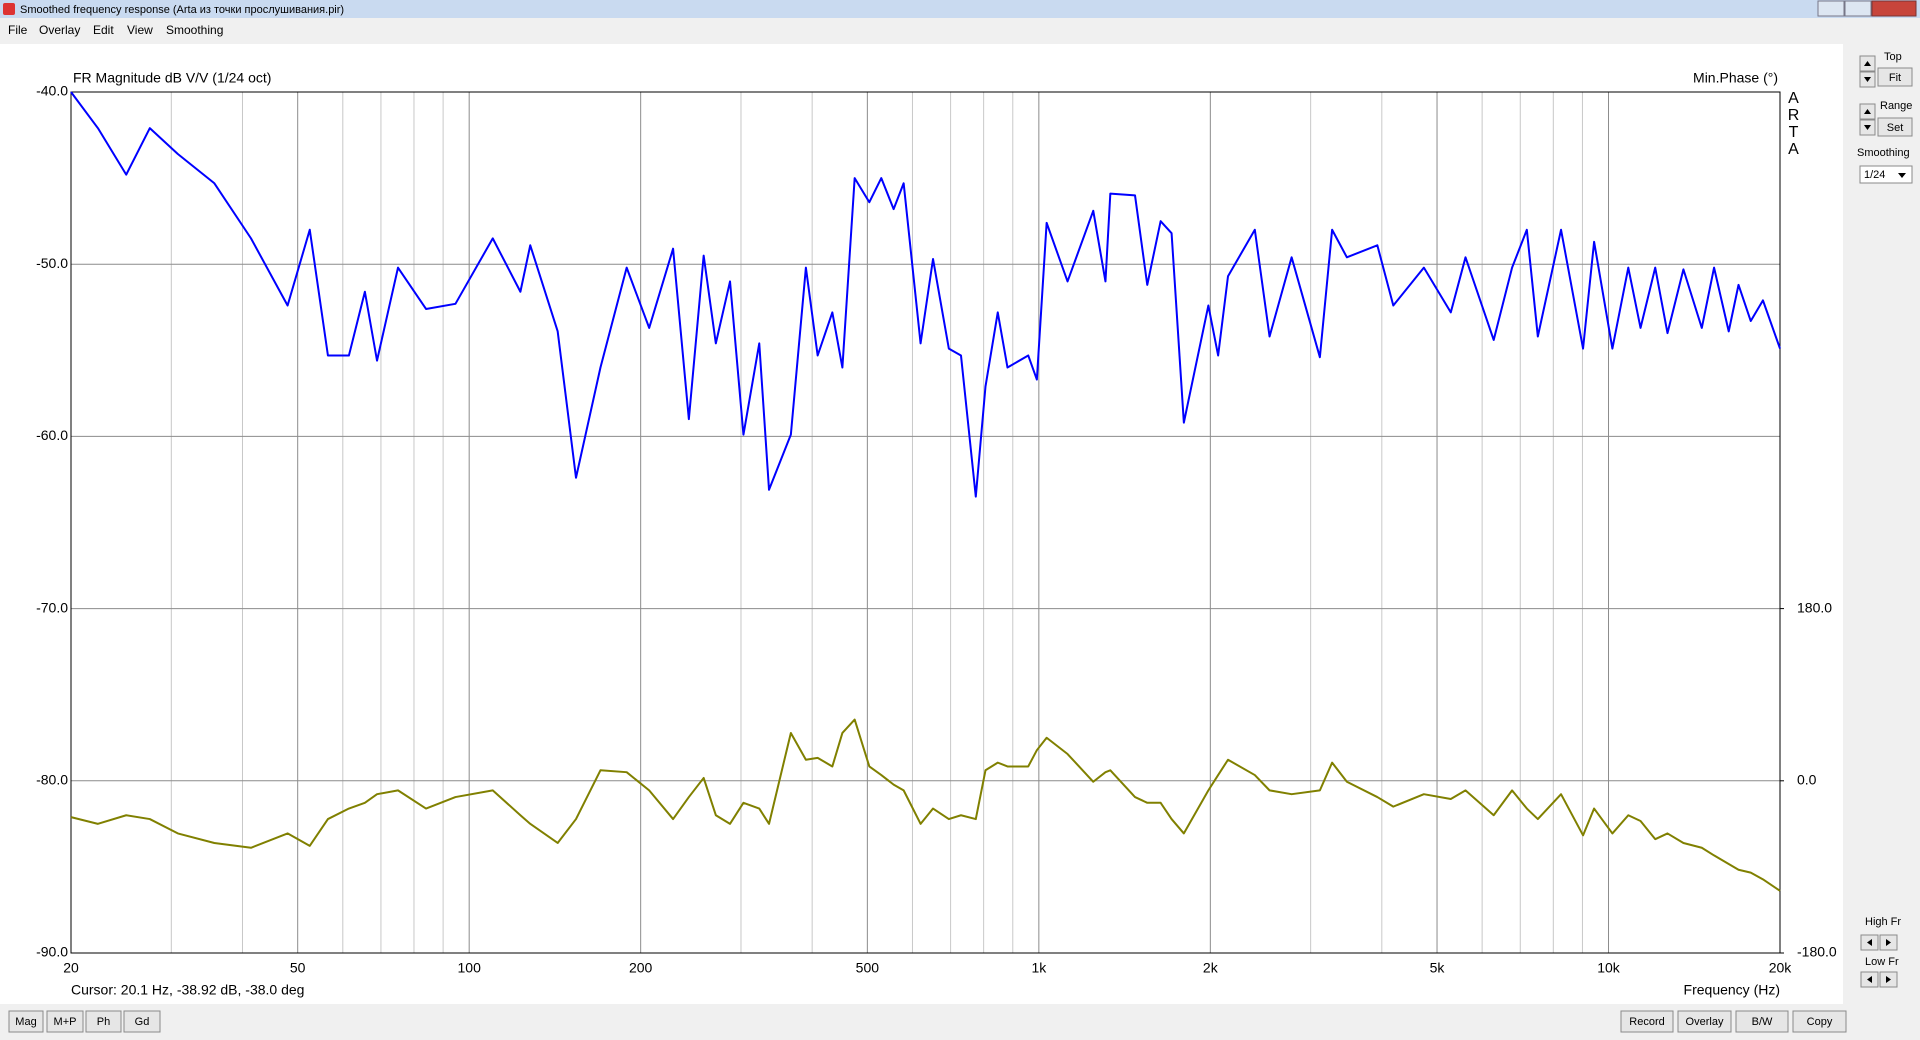  I want to click on range-label: Range, so click(1896, 106).